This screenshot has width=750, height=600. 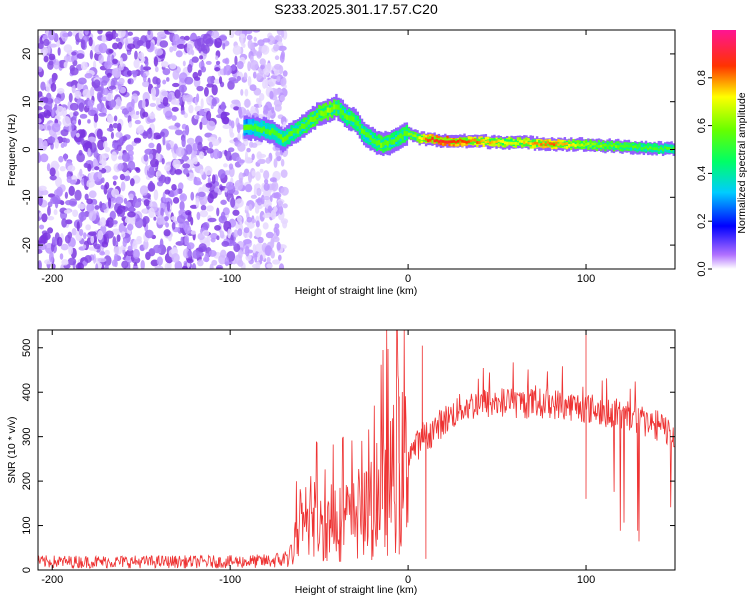 What do you see at coordinates (702, 268) in the screenshot?
I see `colorbar-tick-label: 0.0` at bounding box center [702, 268].